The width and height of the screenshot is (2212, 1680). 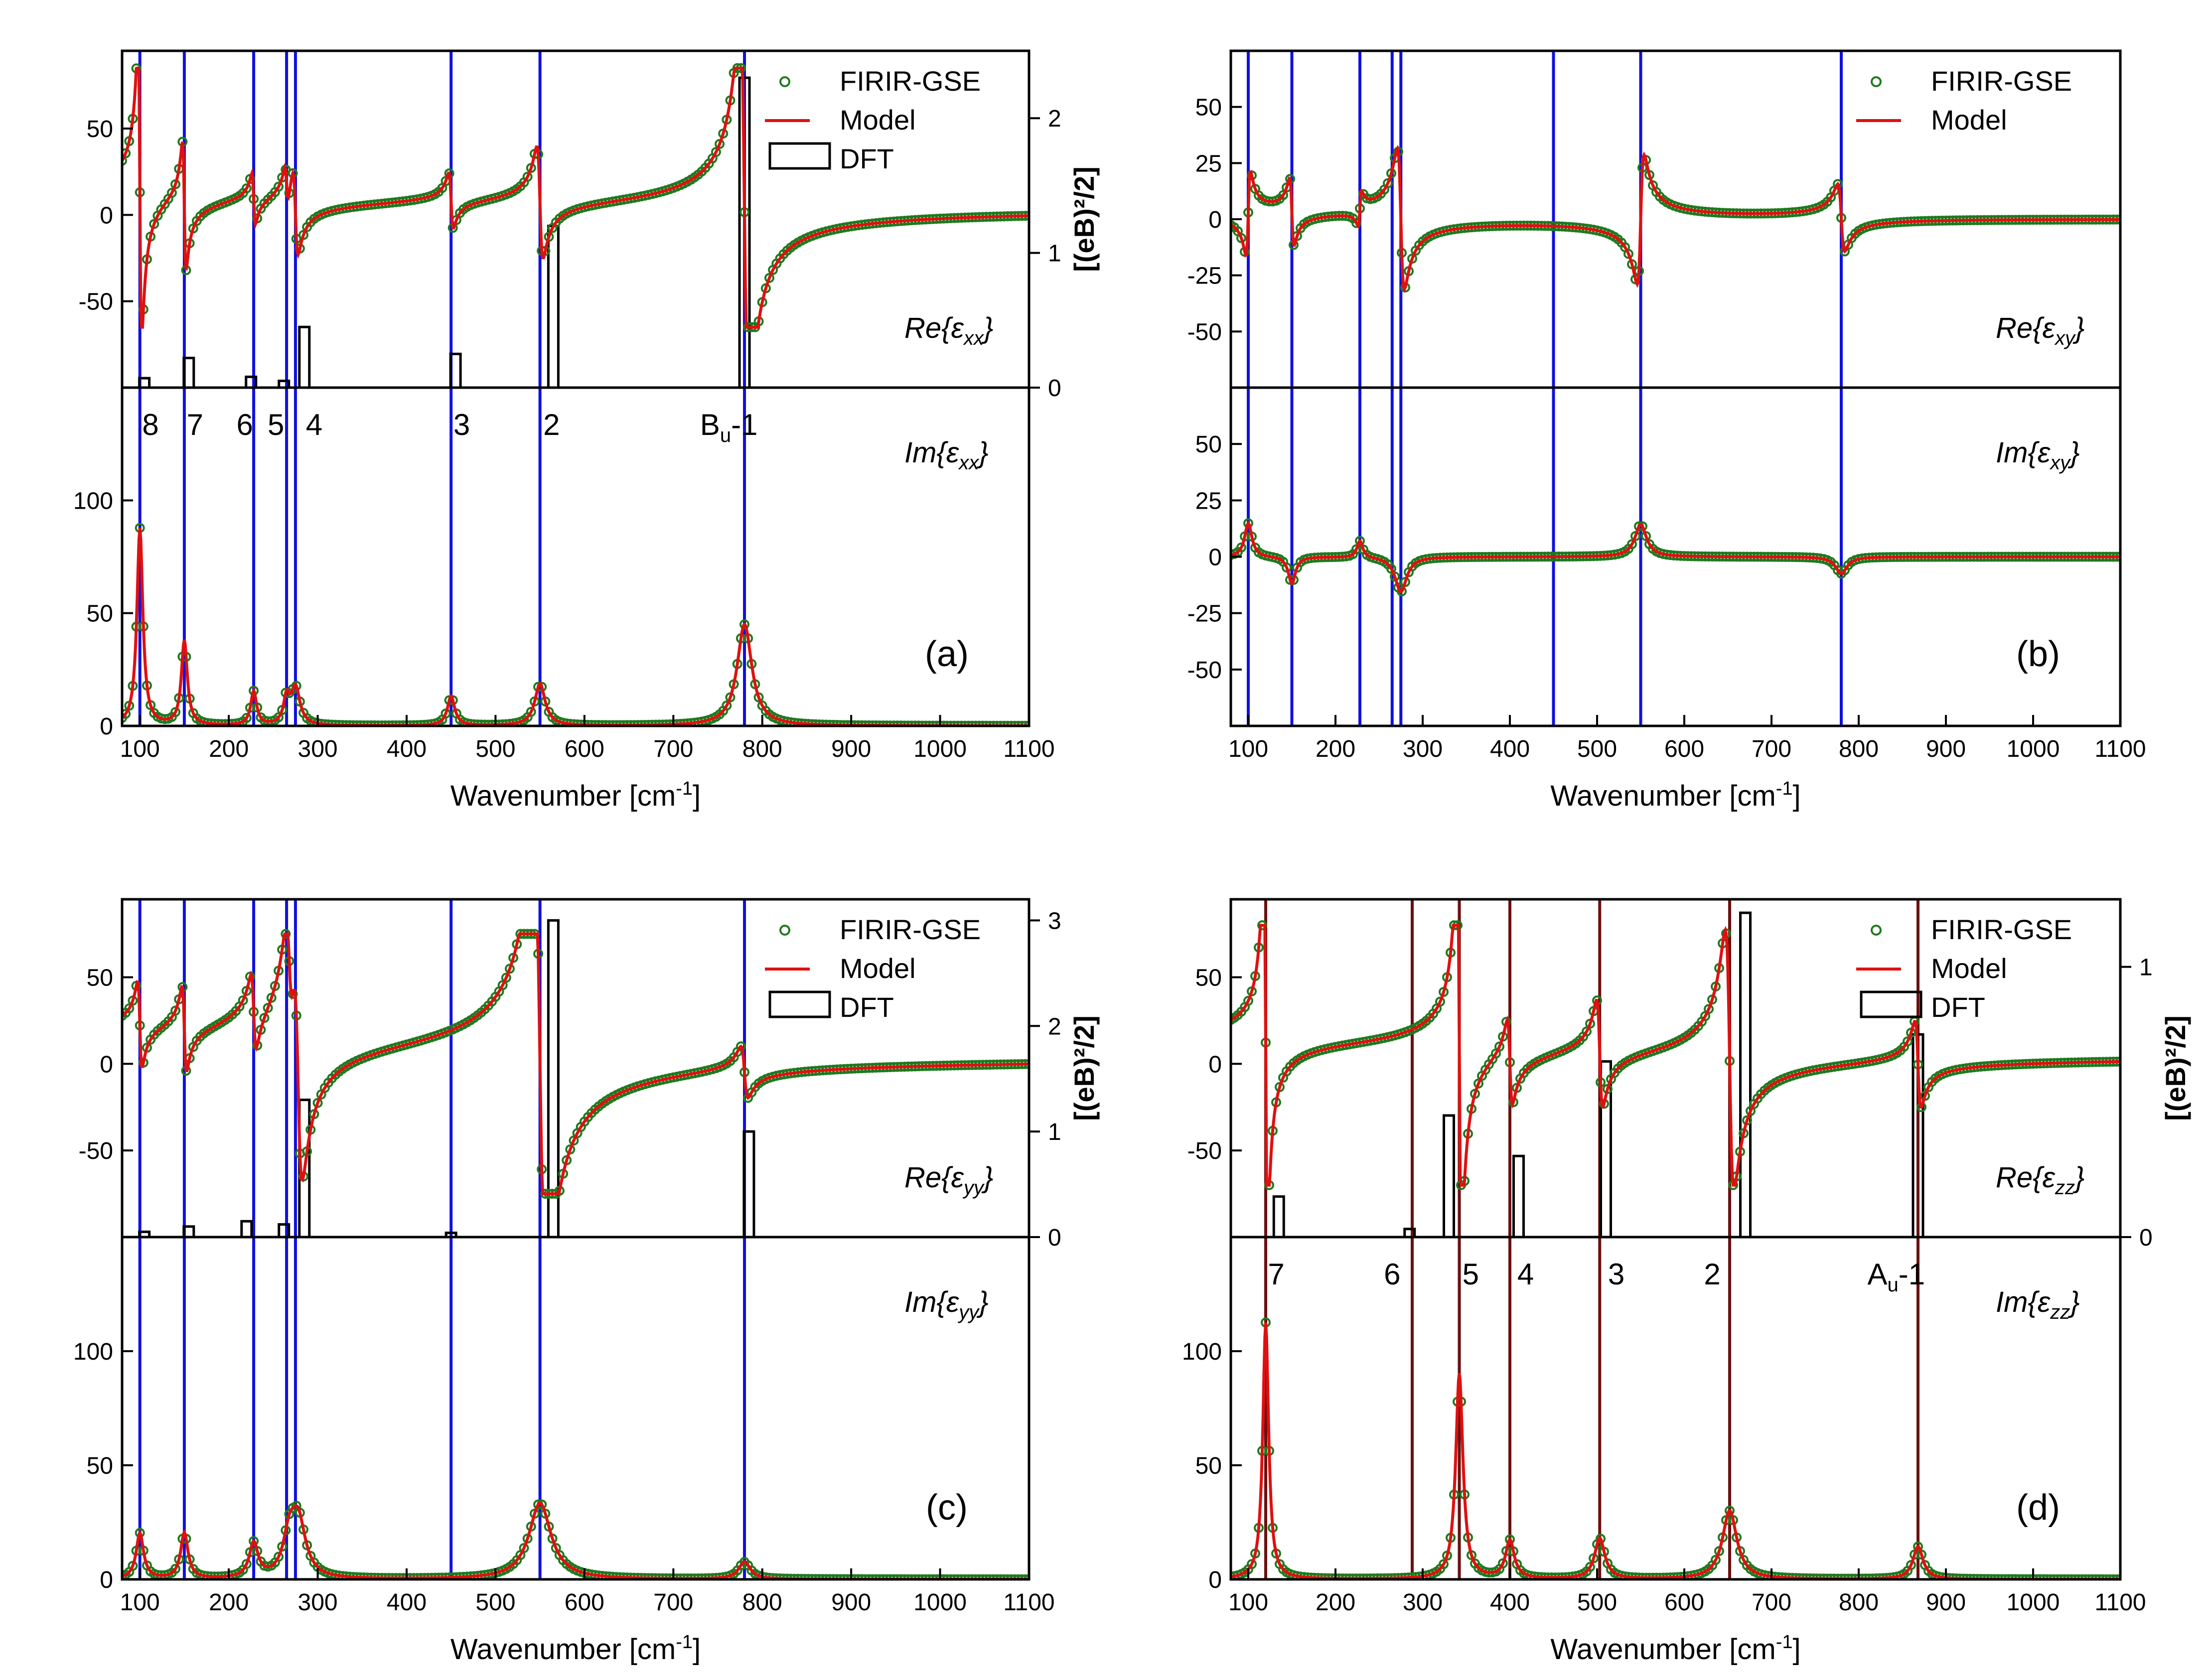 What do you see at coordinates (947, 455) in the screenshot?
I see `im-label: Im{εxx}` at bounding box center [947, 455].